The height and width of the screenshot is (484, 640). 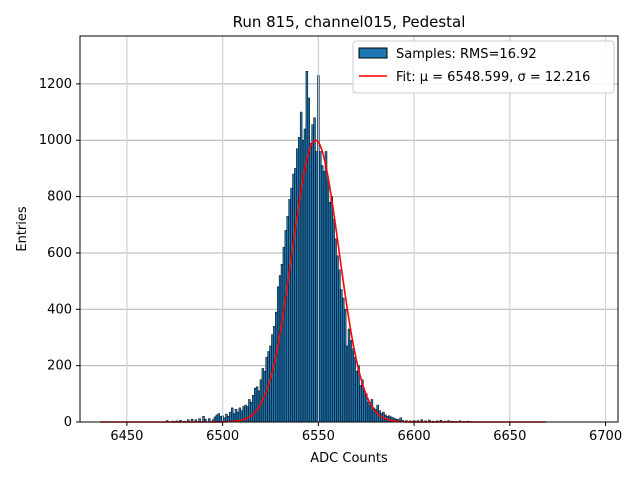 I want to click on y-tick-label: 1200, so click(x=55, y=84).